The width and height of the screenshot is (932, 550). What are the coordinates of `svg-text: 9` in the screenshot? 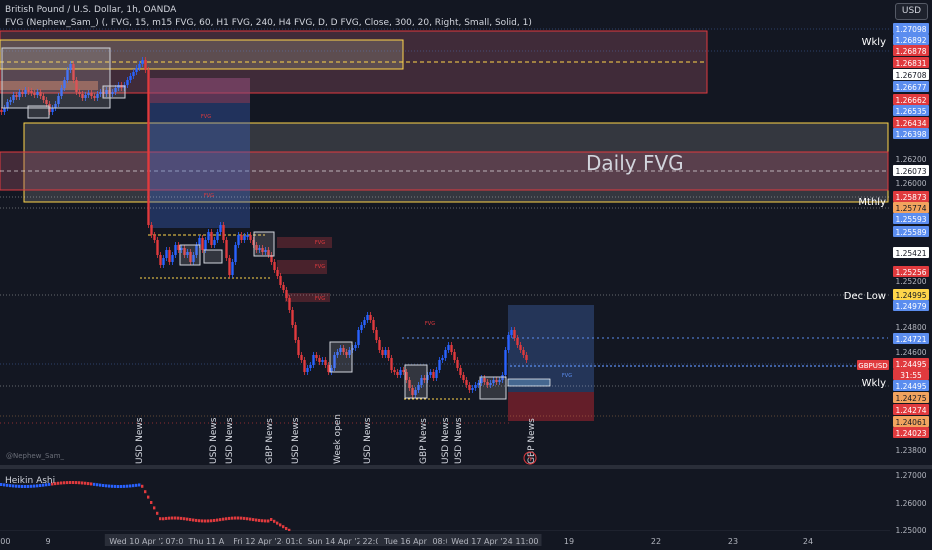 It's located at (47, 541).